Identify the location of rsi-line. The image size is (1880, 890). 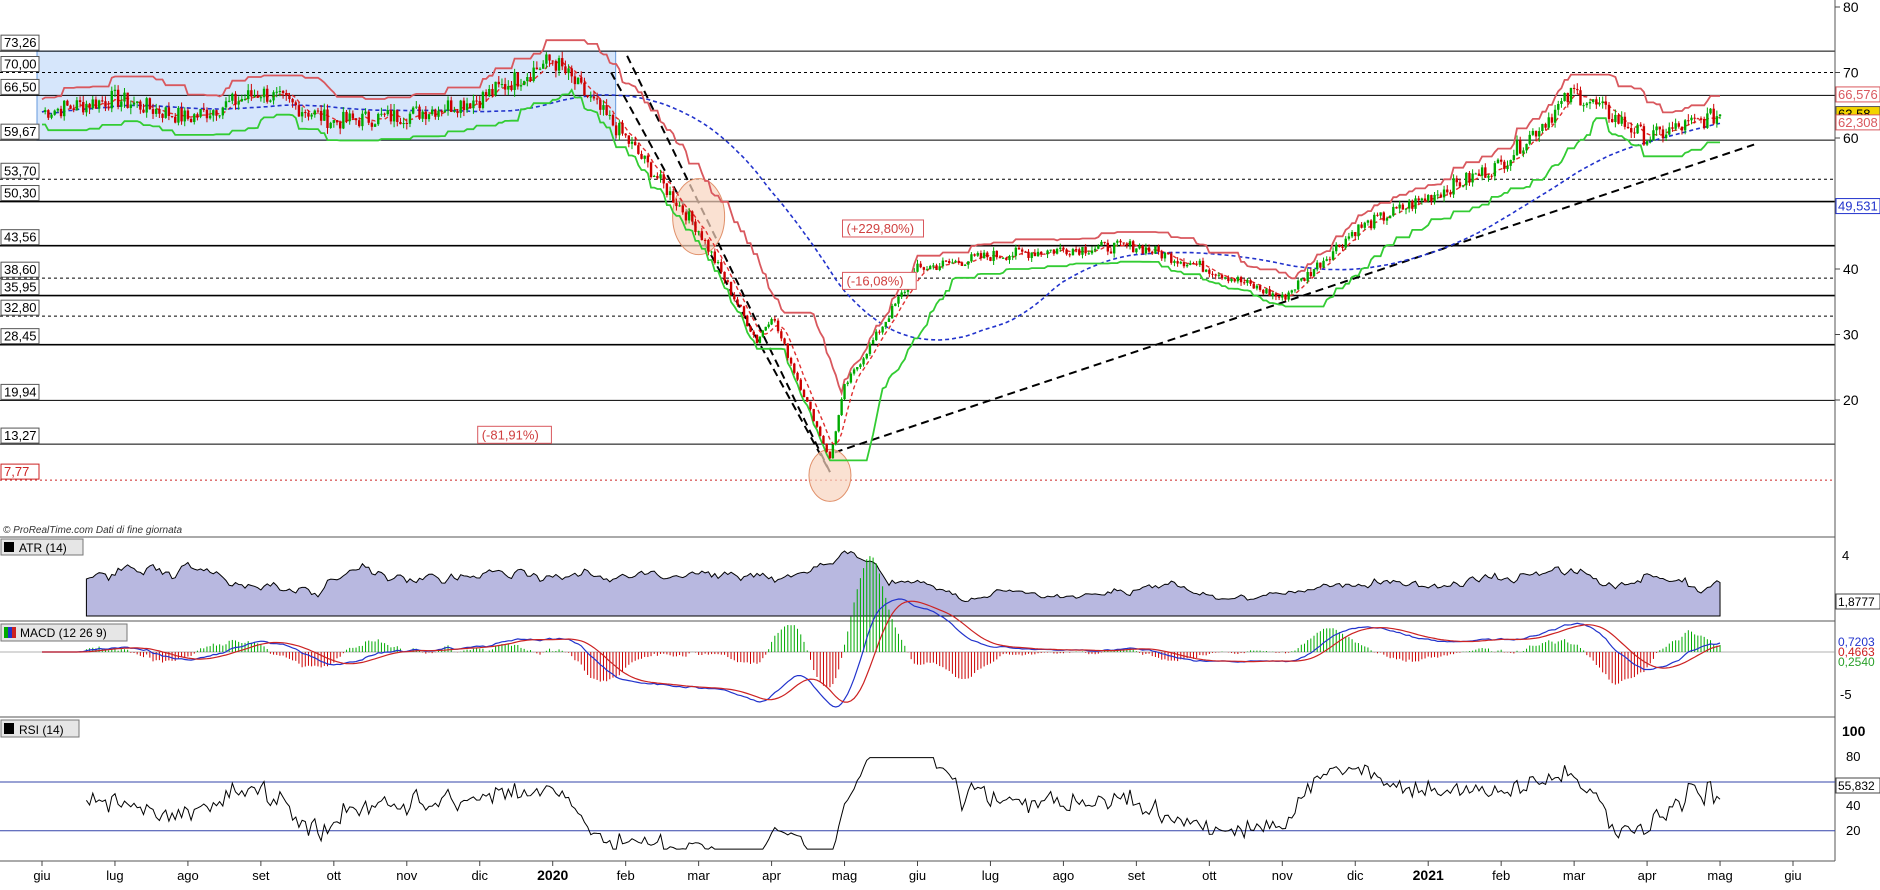
(903, 803).